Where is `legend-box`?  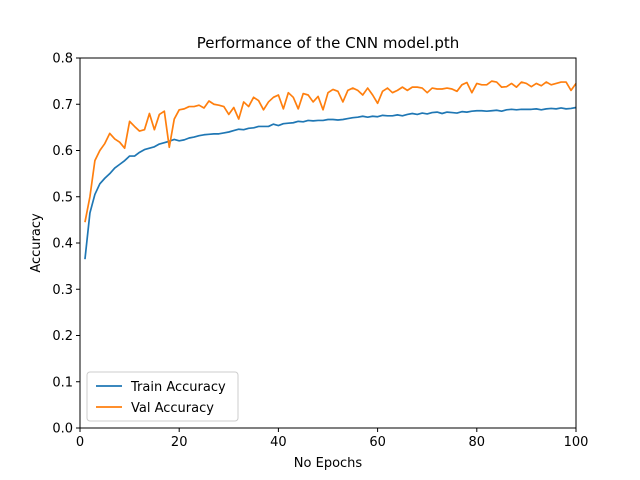 legend-box is located at coordinates (162, 396).